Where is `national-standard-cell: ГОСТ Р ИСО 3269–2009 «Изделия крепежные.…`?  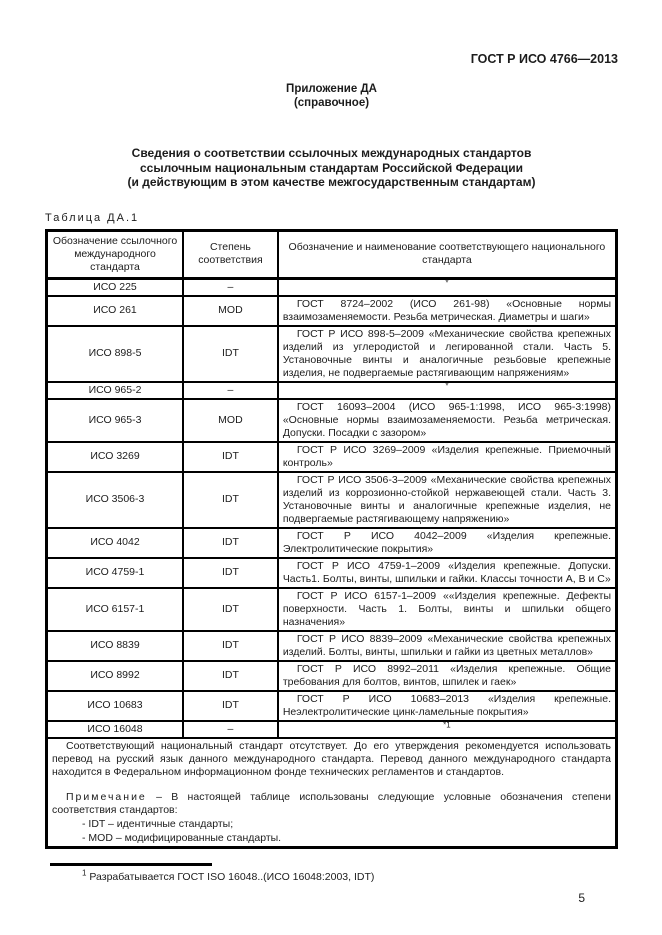
national-standard-cell: ГОСТ Р ИСО 3269–2009 «Изделия крепежные.… is located at coordinates (447, 456).